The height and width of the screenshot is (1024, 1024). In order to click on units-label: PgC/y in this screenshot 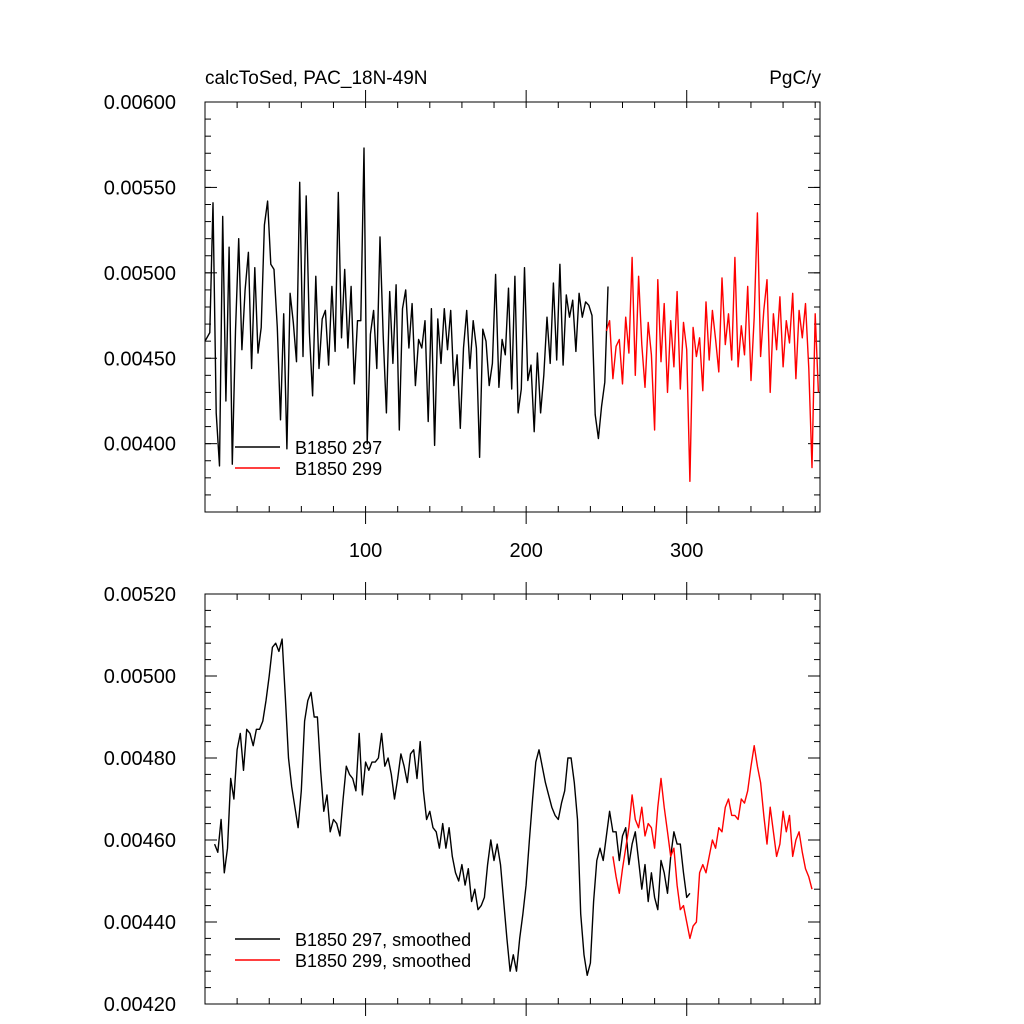, I will do `click(795, 78)`.